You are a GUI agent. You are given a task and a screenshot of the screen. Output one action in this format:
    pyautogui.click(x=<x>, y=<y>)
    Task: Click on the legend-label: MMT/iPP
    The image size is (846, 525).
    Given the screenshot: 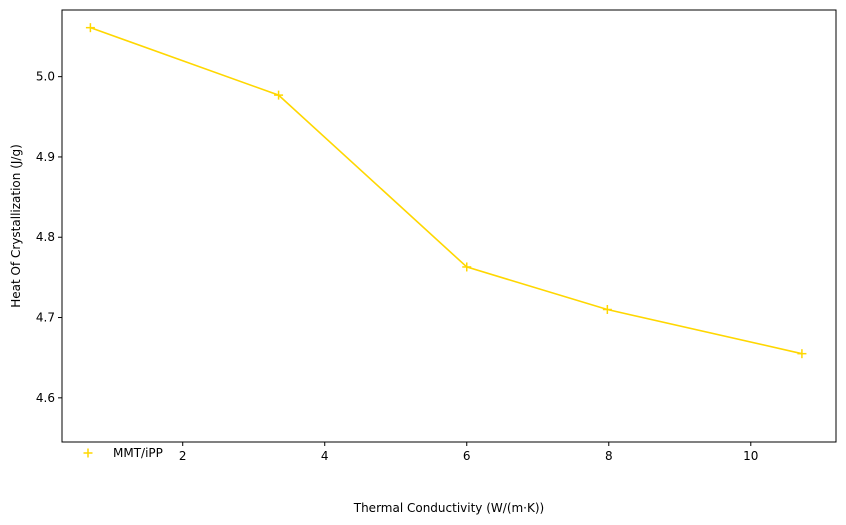 What is the action you would take?
    pyautogui.click(x=138, y=453)
    